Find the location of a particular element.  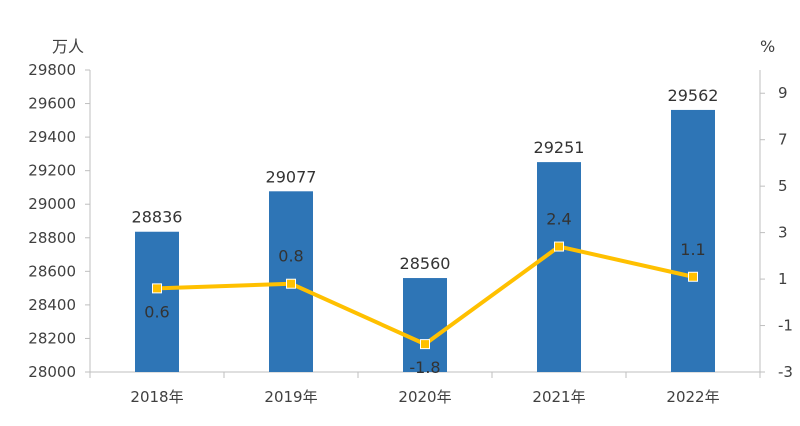

right-tick-label: 3 is located at coordinates (783, 233).